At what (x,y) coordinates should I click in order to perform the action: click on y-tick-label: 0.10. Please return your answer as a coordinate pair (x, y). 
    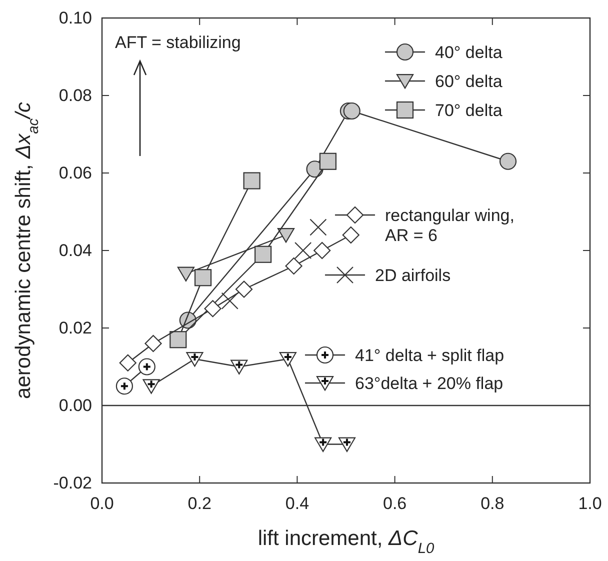
    Looking at the image, I should click on (75, 18).